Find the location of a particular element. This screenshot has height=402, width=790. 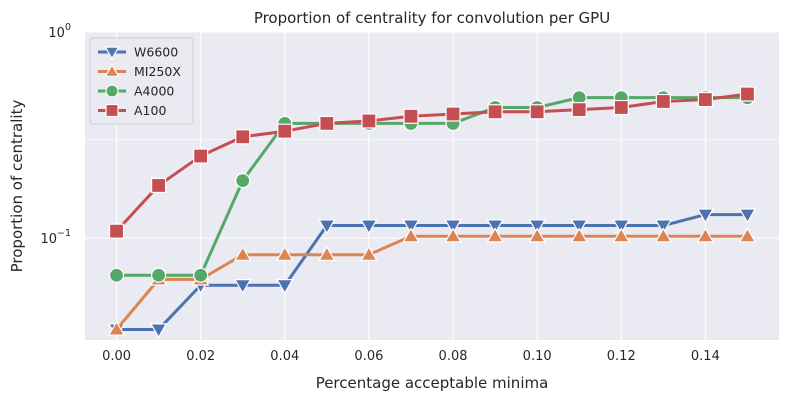

x-tick-label: 0.12 is located at coordinates (621, 356).